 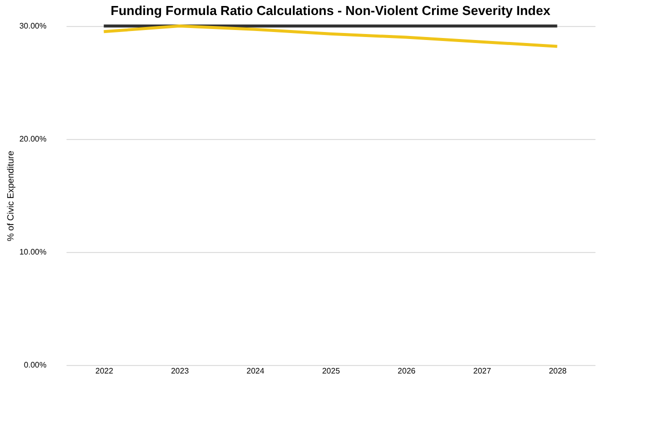 What do you see at coordinates (330, 36) in the screenshot?
I see `line-series` at bounding box center [330, 36].